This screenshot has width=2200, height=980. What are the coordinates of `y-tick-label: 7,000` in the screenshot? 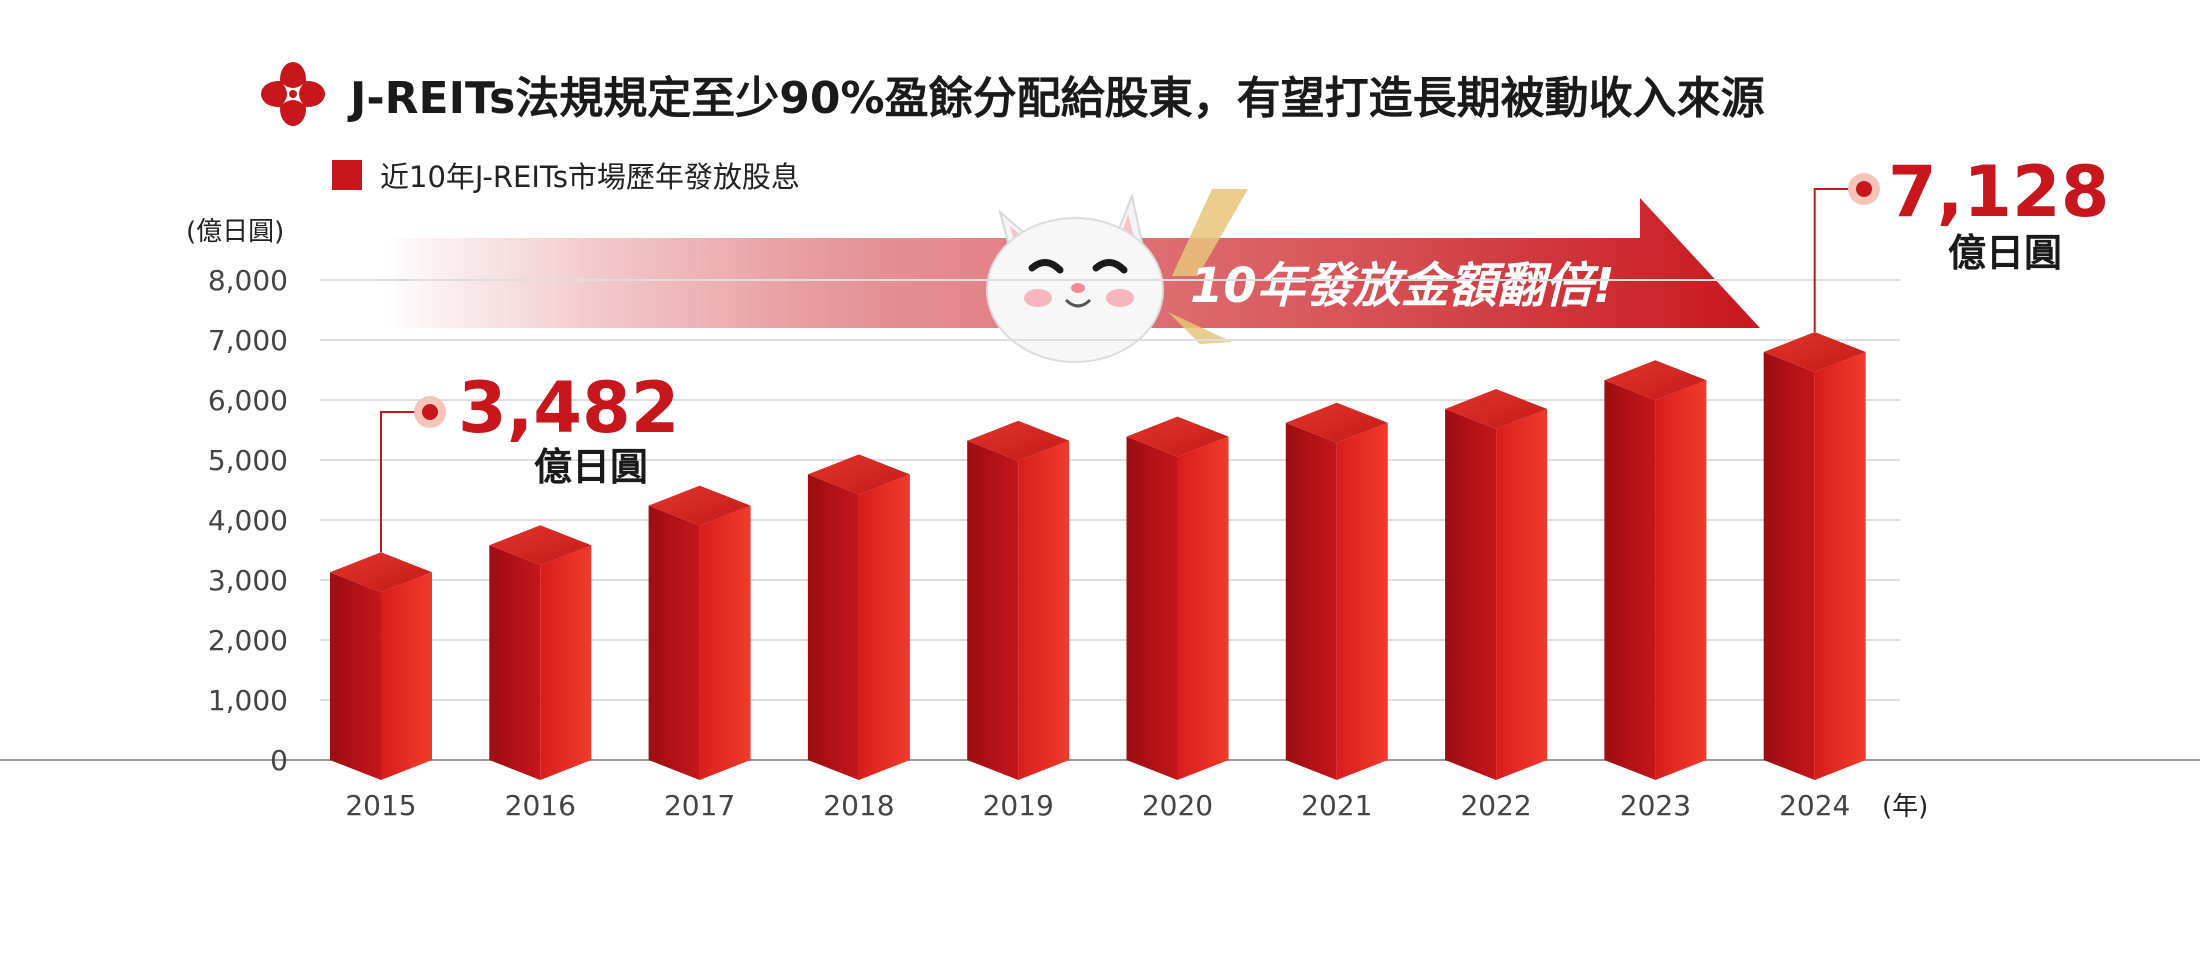 It's located at (248, 340).